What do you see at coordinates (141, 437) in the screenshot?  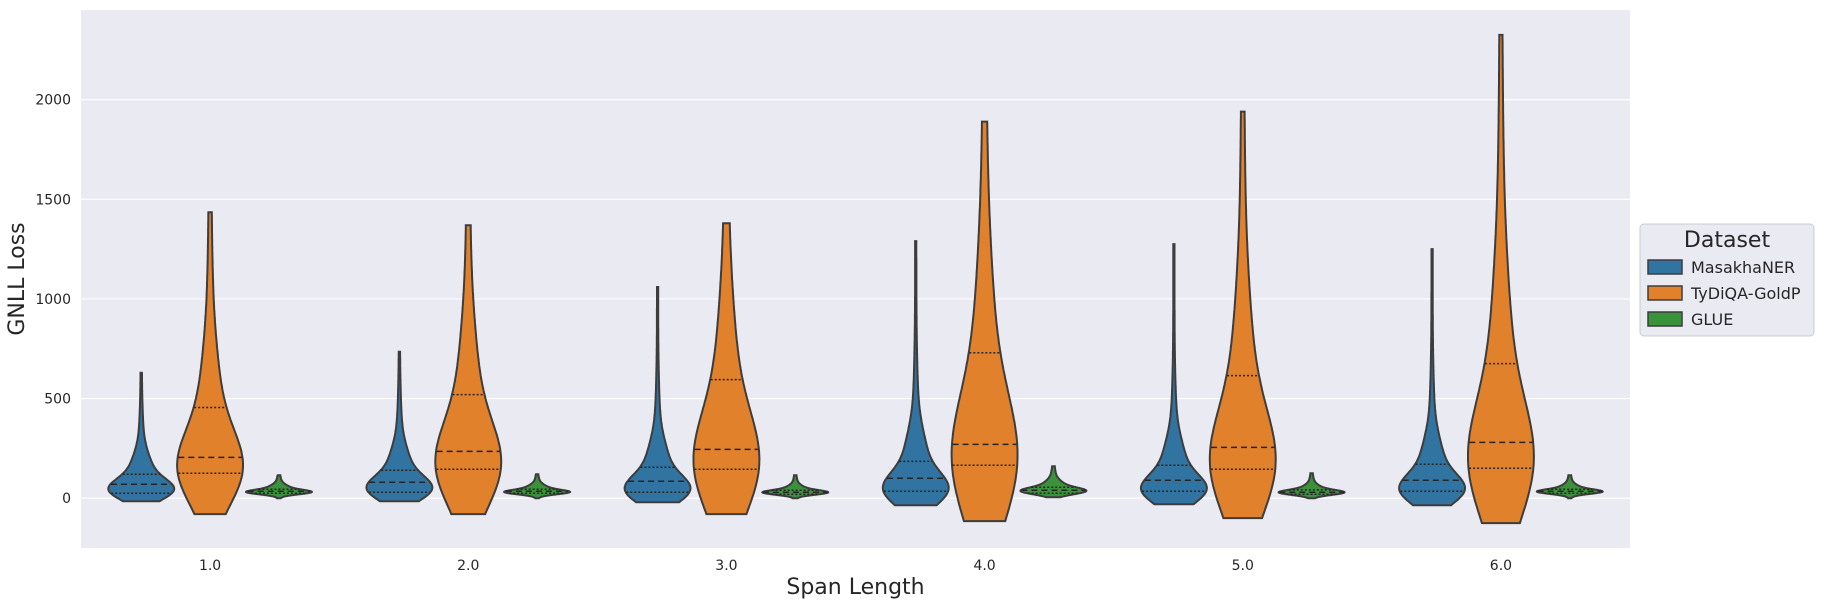 I see `violin-MasakhaNER-1.0` at bounding box center [141, 437].